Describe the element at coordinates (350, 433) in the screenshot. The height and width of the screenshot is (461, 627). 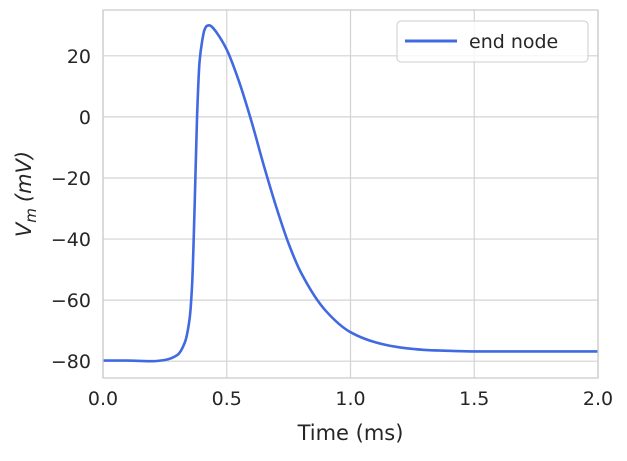
I see `x-axis-title: Time (ms)` at that location.